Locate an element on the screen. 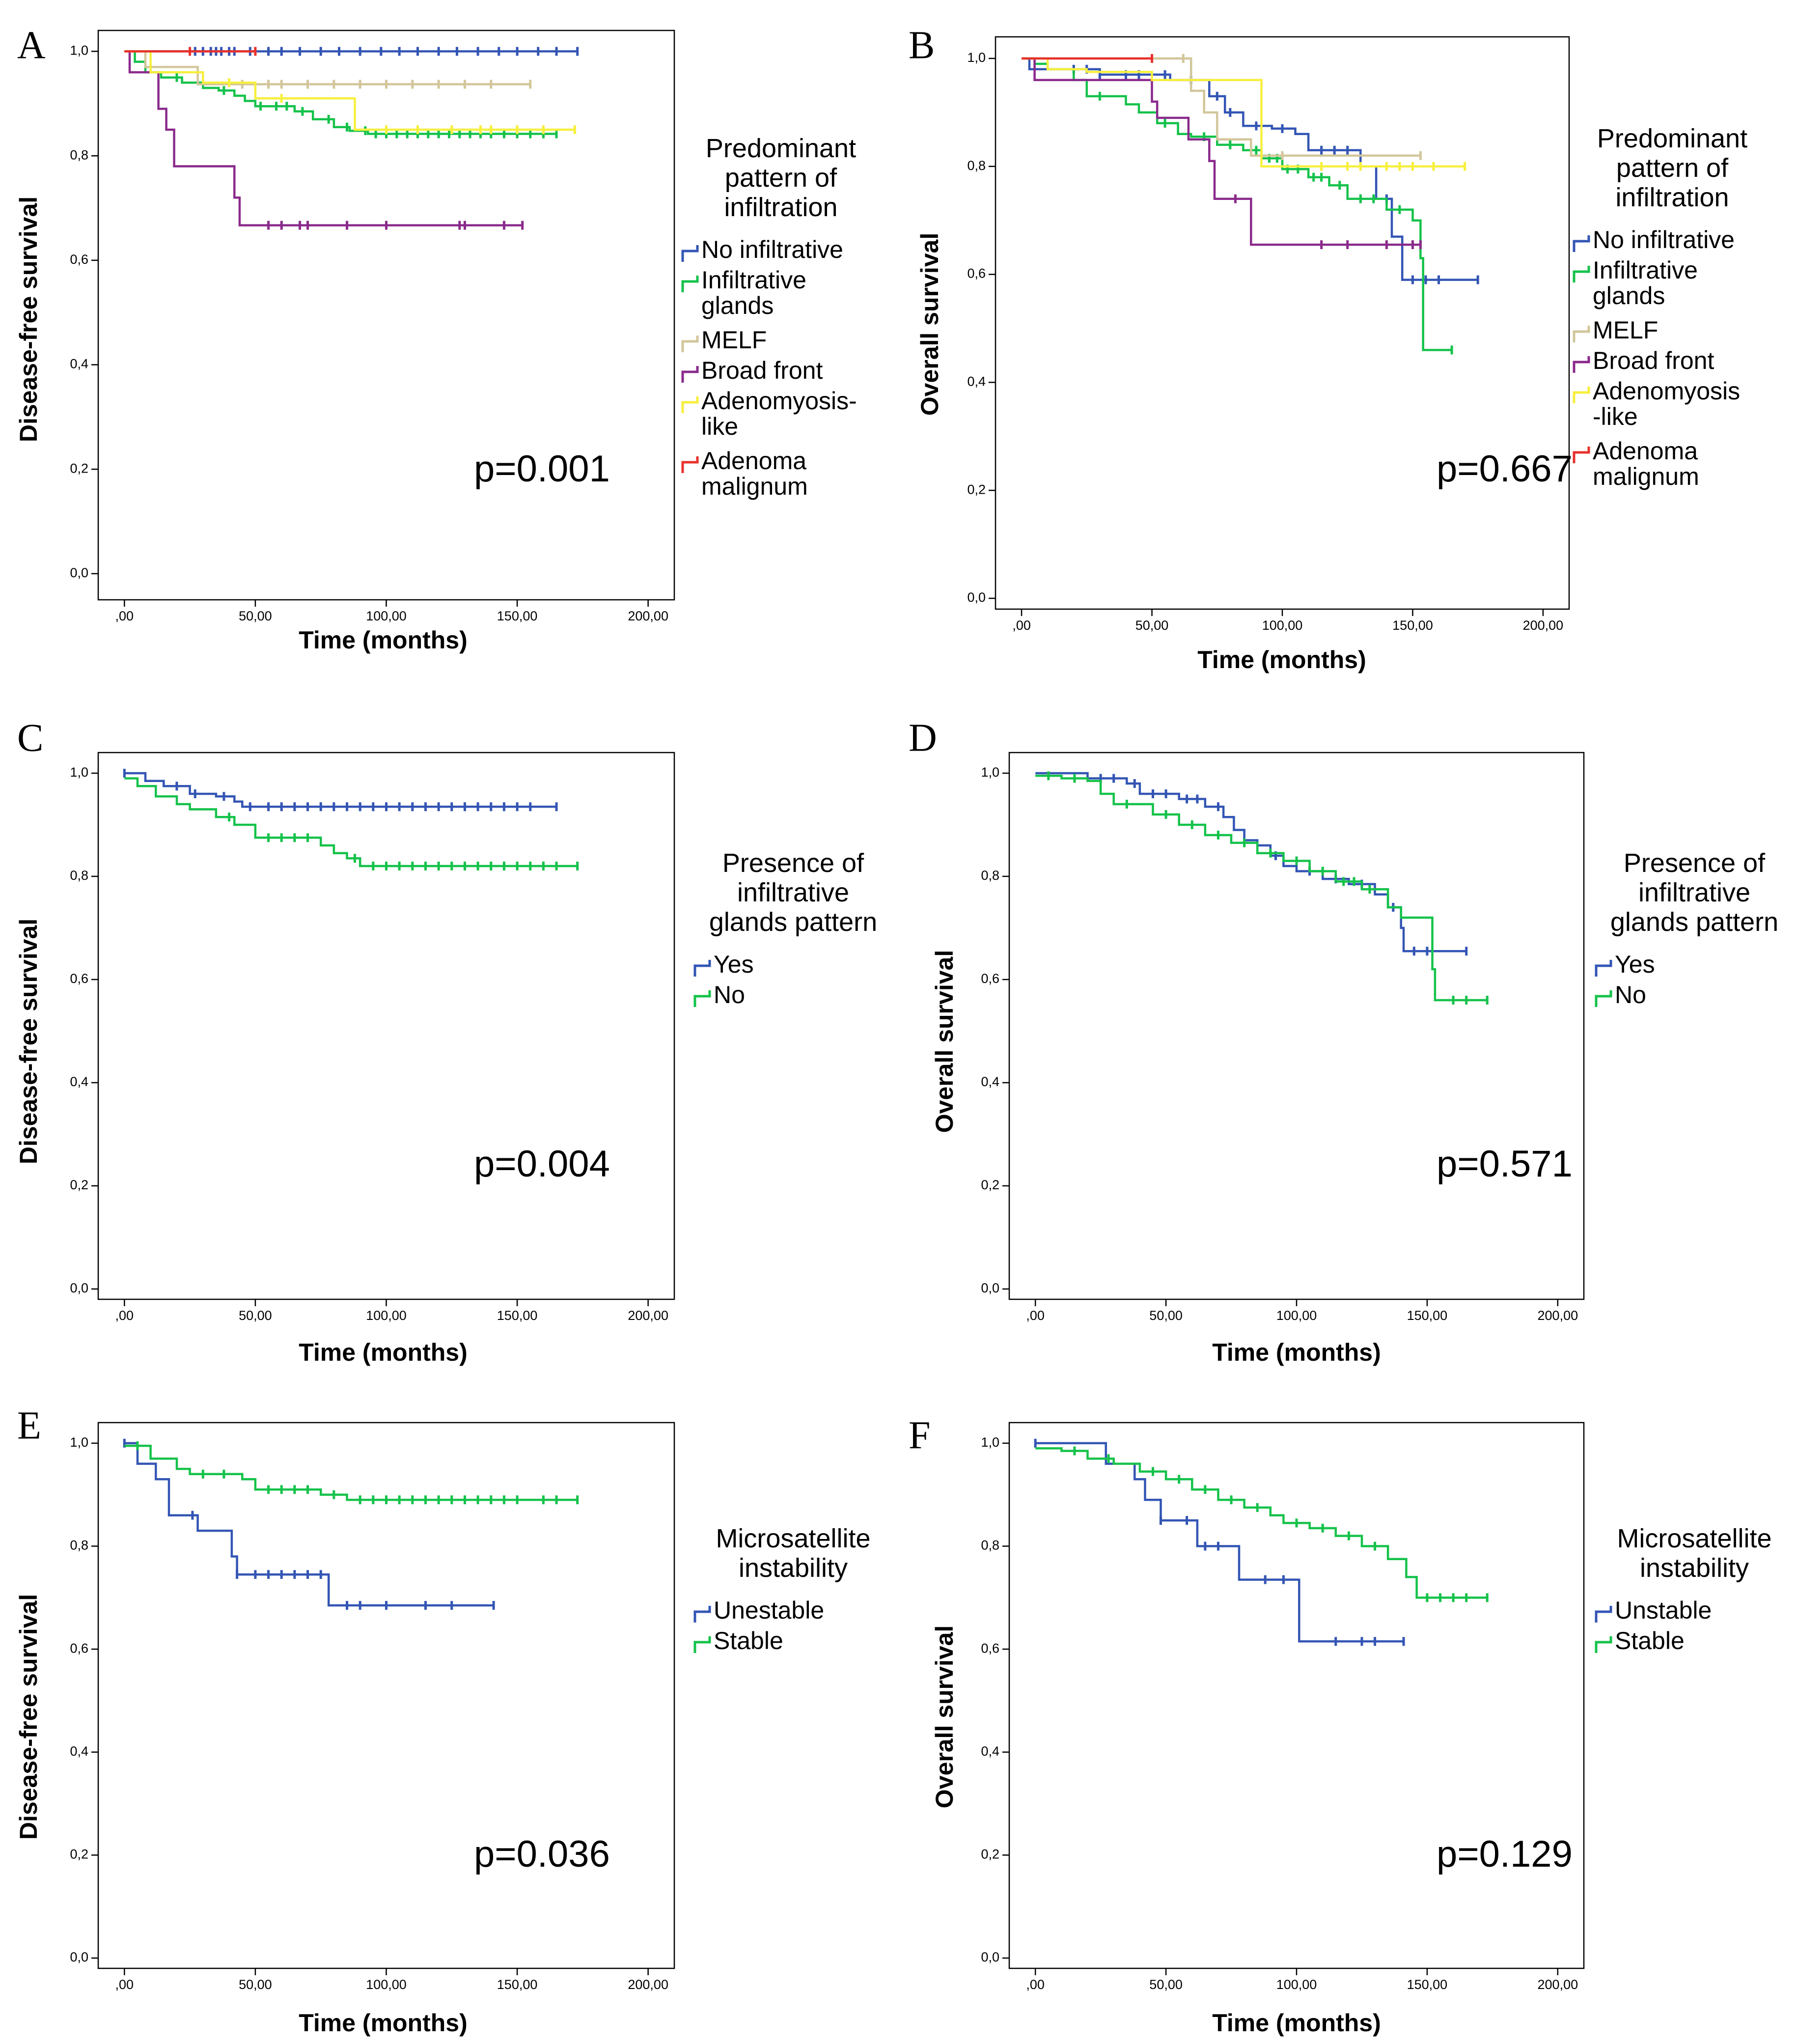  panel-label: B is located at coordinates (922, 45).